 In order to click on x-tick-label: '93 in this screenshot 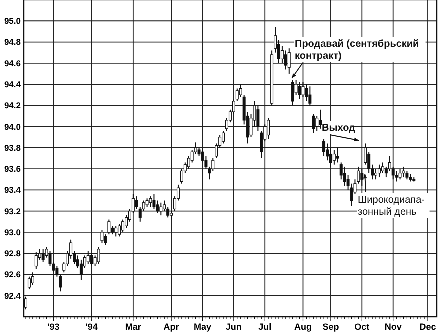, I will do `click(54, 327)`.